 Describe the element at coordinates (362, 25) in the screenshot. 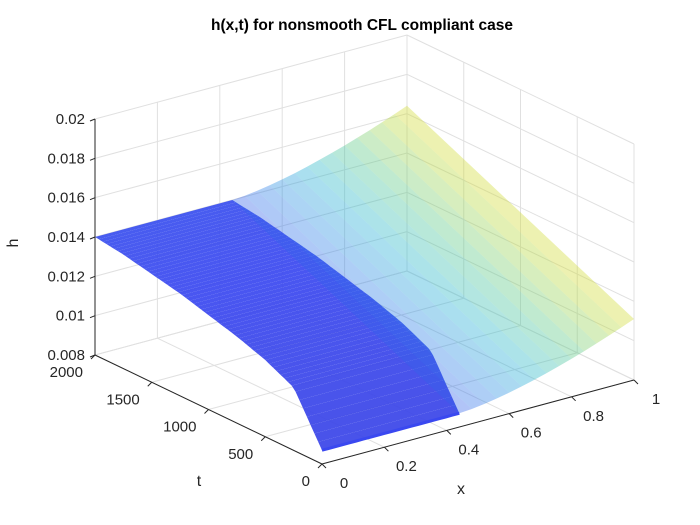

I see `chart-title: h(x,t) for nonsmooth CFL compliant case` at that location.